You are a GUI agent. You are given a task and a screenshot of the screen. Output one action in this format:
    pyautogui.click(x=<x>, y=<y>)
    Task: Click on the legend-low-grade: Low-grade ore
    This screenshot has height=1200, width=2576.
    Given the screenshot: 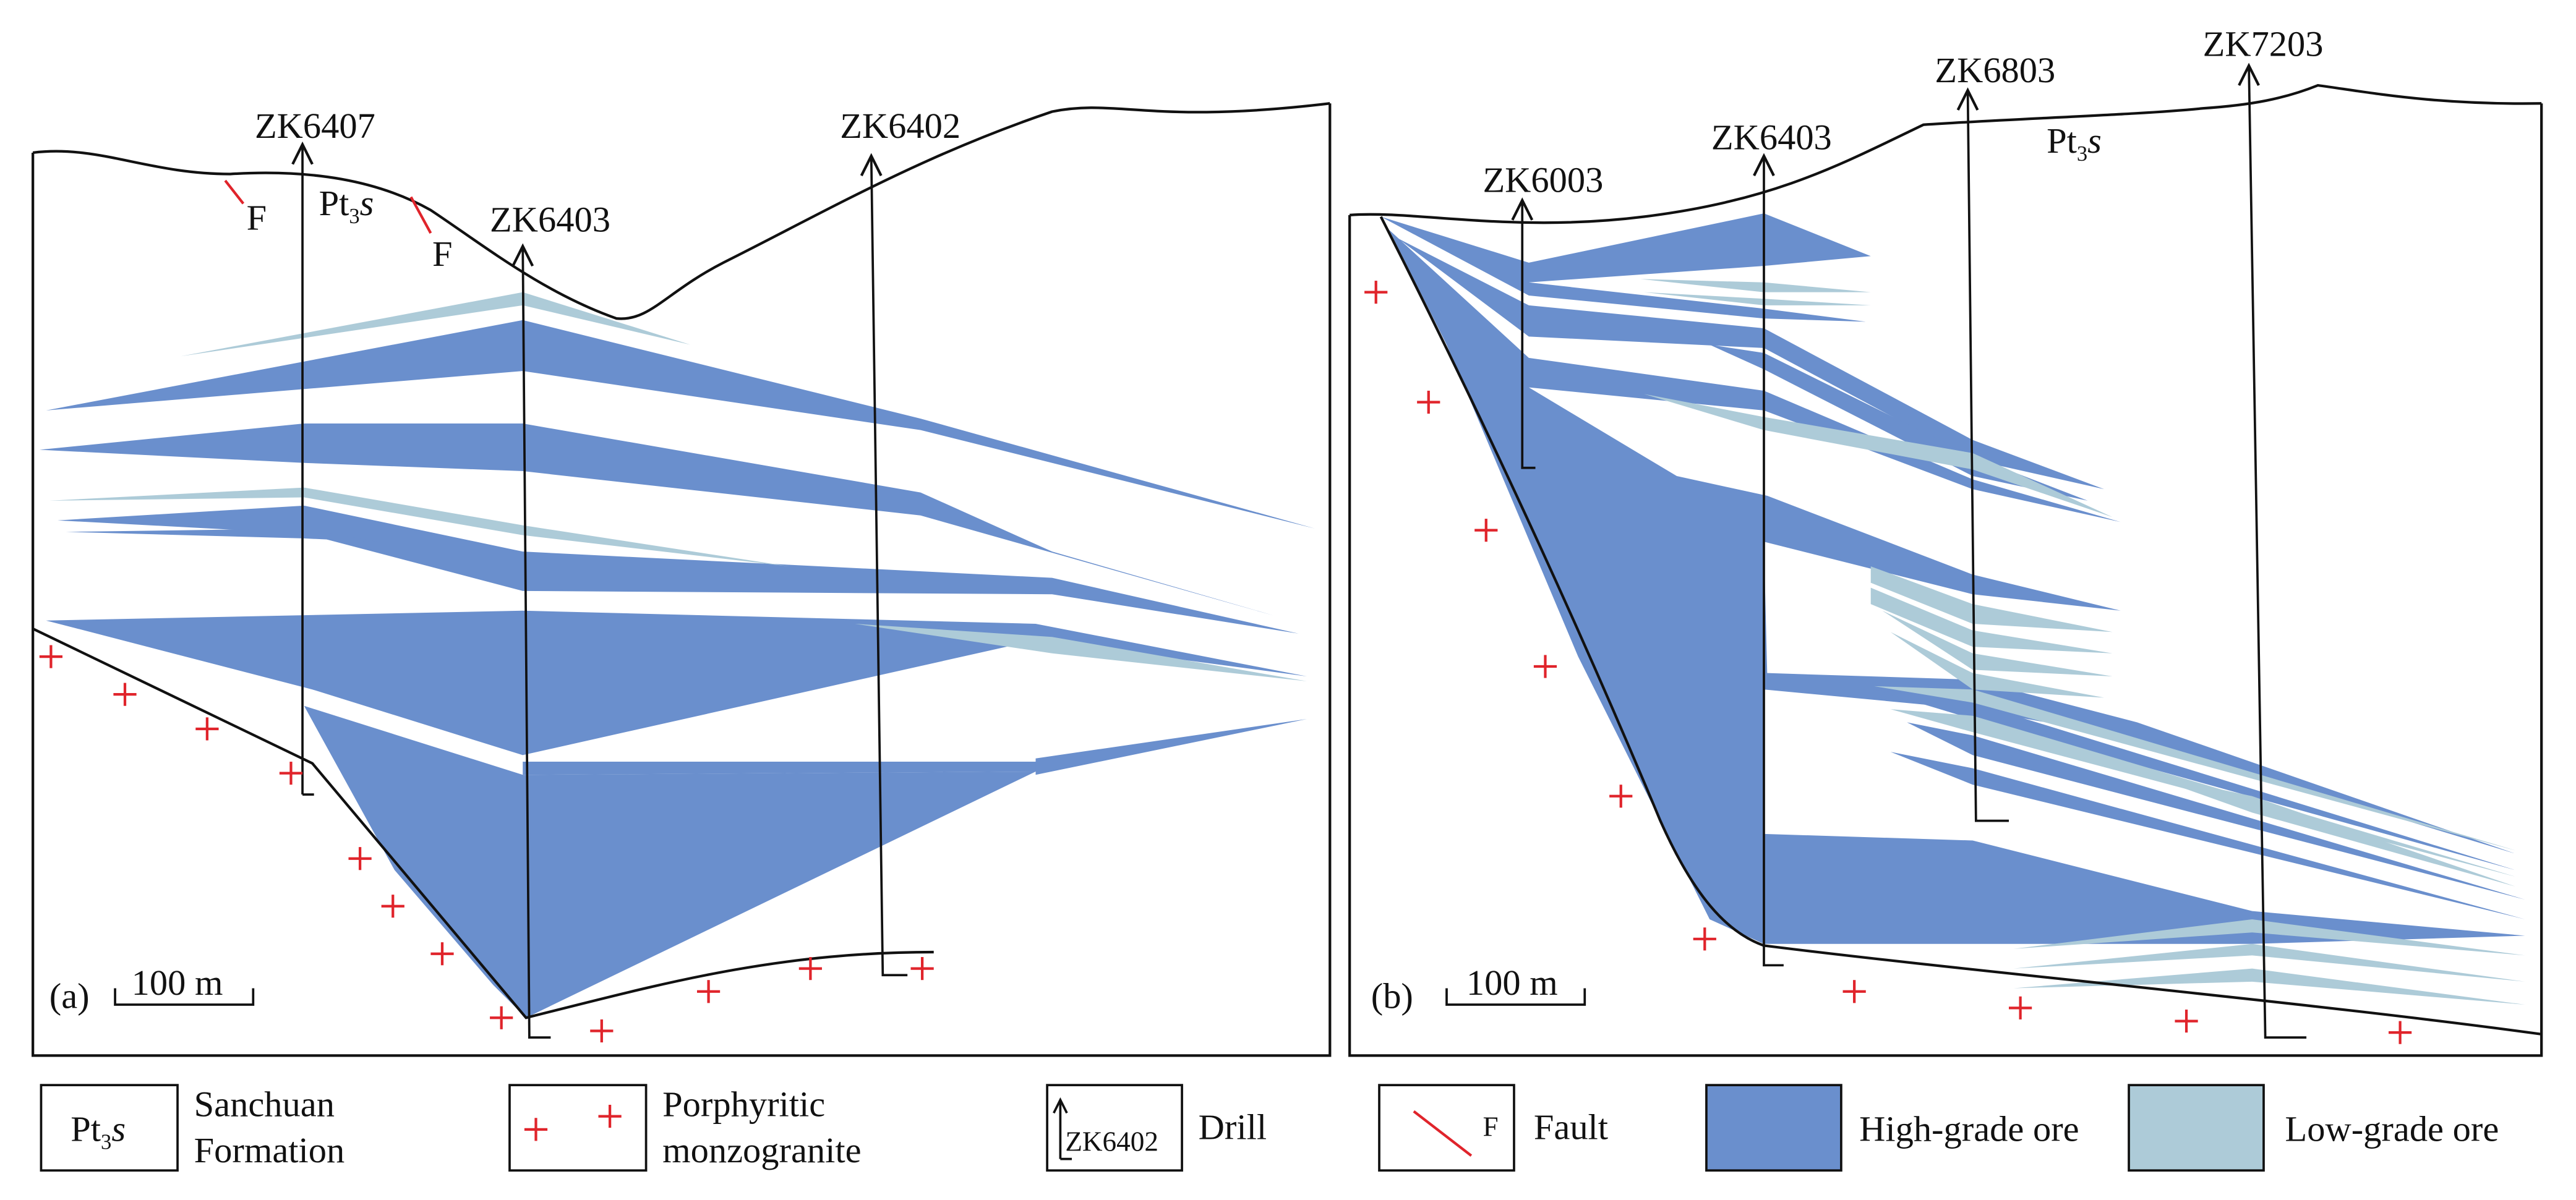 What is the action you would take?
    pyautogui.click(x=2313, y=1128)
    